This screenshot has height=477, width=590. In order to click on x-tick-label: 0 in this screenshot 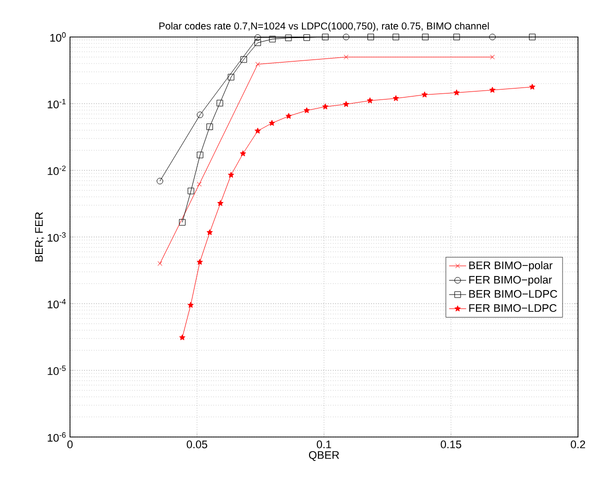, I will do `click(70, 444)`.